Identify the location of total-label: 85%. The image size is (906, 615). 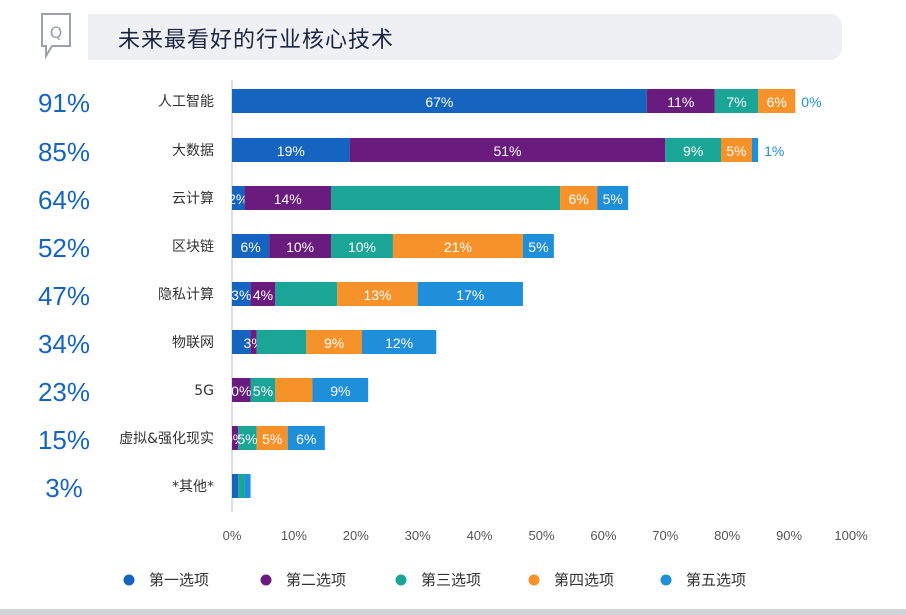
(64, 152).